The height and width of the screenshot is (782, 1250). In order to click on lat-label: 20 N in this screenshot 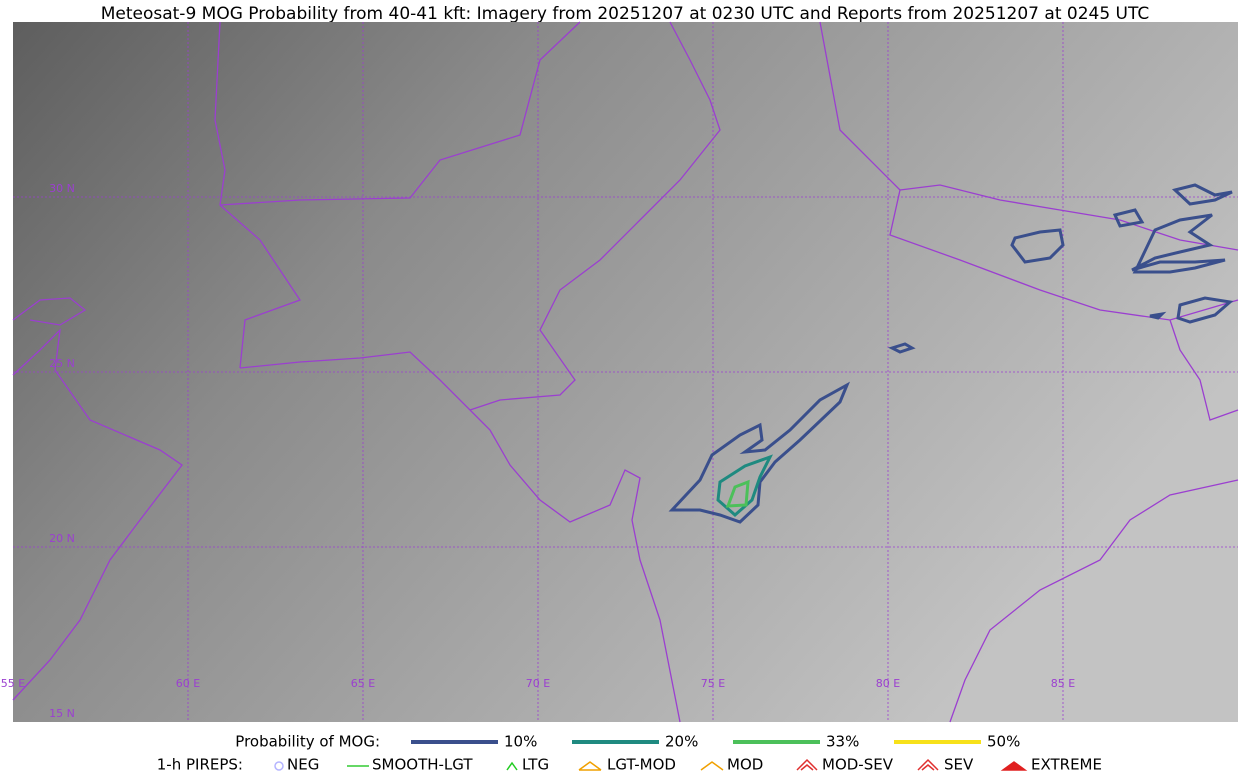, I will do `click(62, 538)`.